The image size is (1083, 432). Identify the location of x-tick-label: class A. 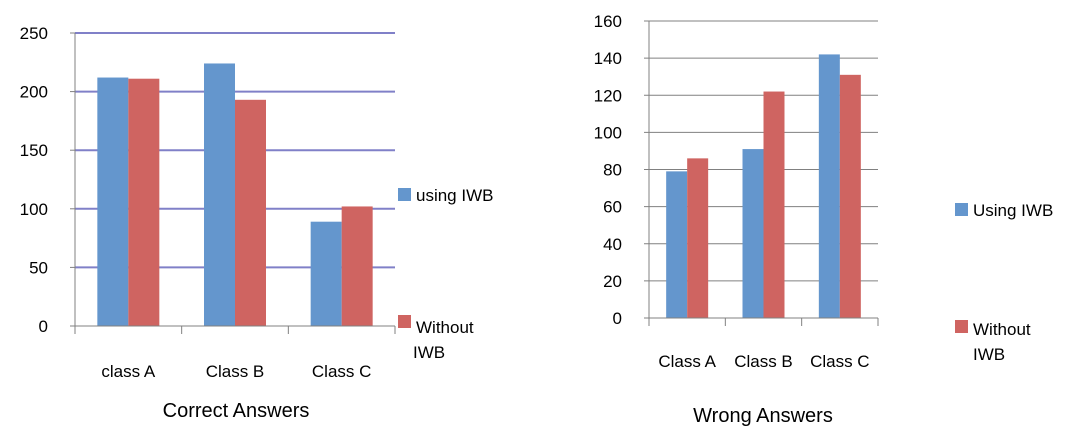
(128, 371).